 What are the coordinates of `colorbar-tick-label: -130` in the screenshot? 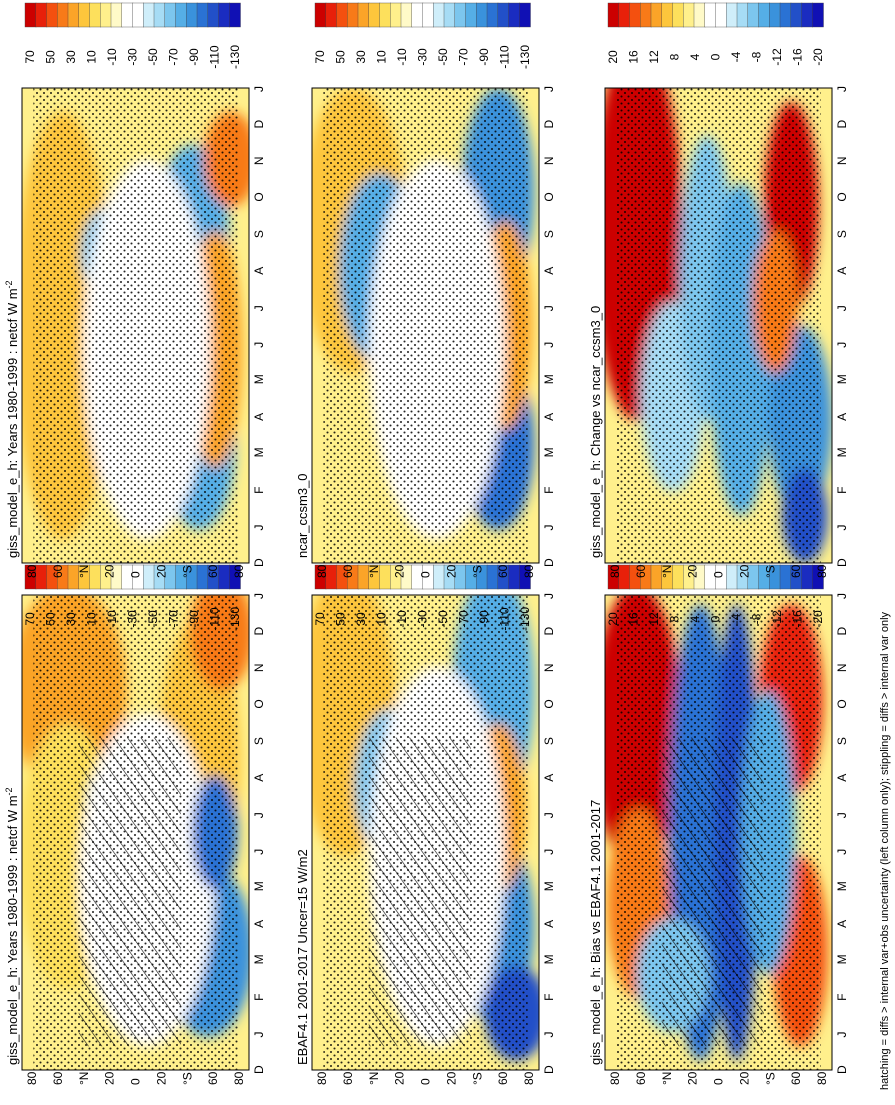 It's located at (235, 57).